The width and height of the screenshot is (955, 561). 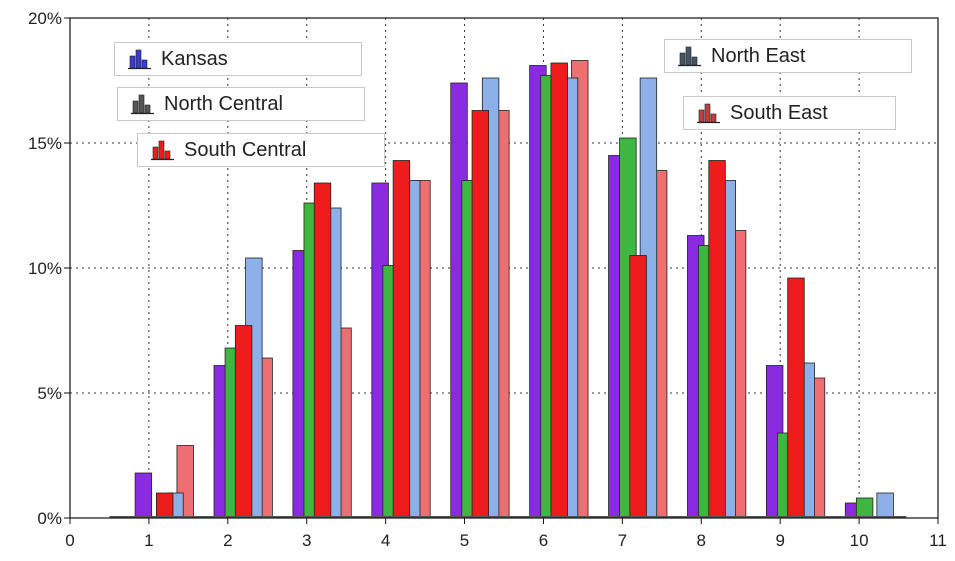 What do you see at coordinates (779, 112) in the screenshot?
I see `legend-label: South East` at bounding box center [779, 112].